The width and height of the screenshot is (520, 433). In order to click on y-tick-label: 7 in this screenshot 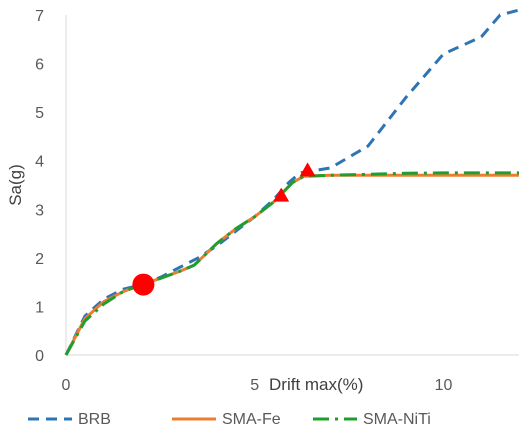, I will do `click(39, 16)`.